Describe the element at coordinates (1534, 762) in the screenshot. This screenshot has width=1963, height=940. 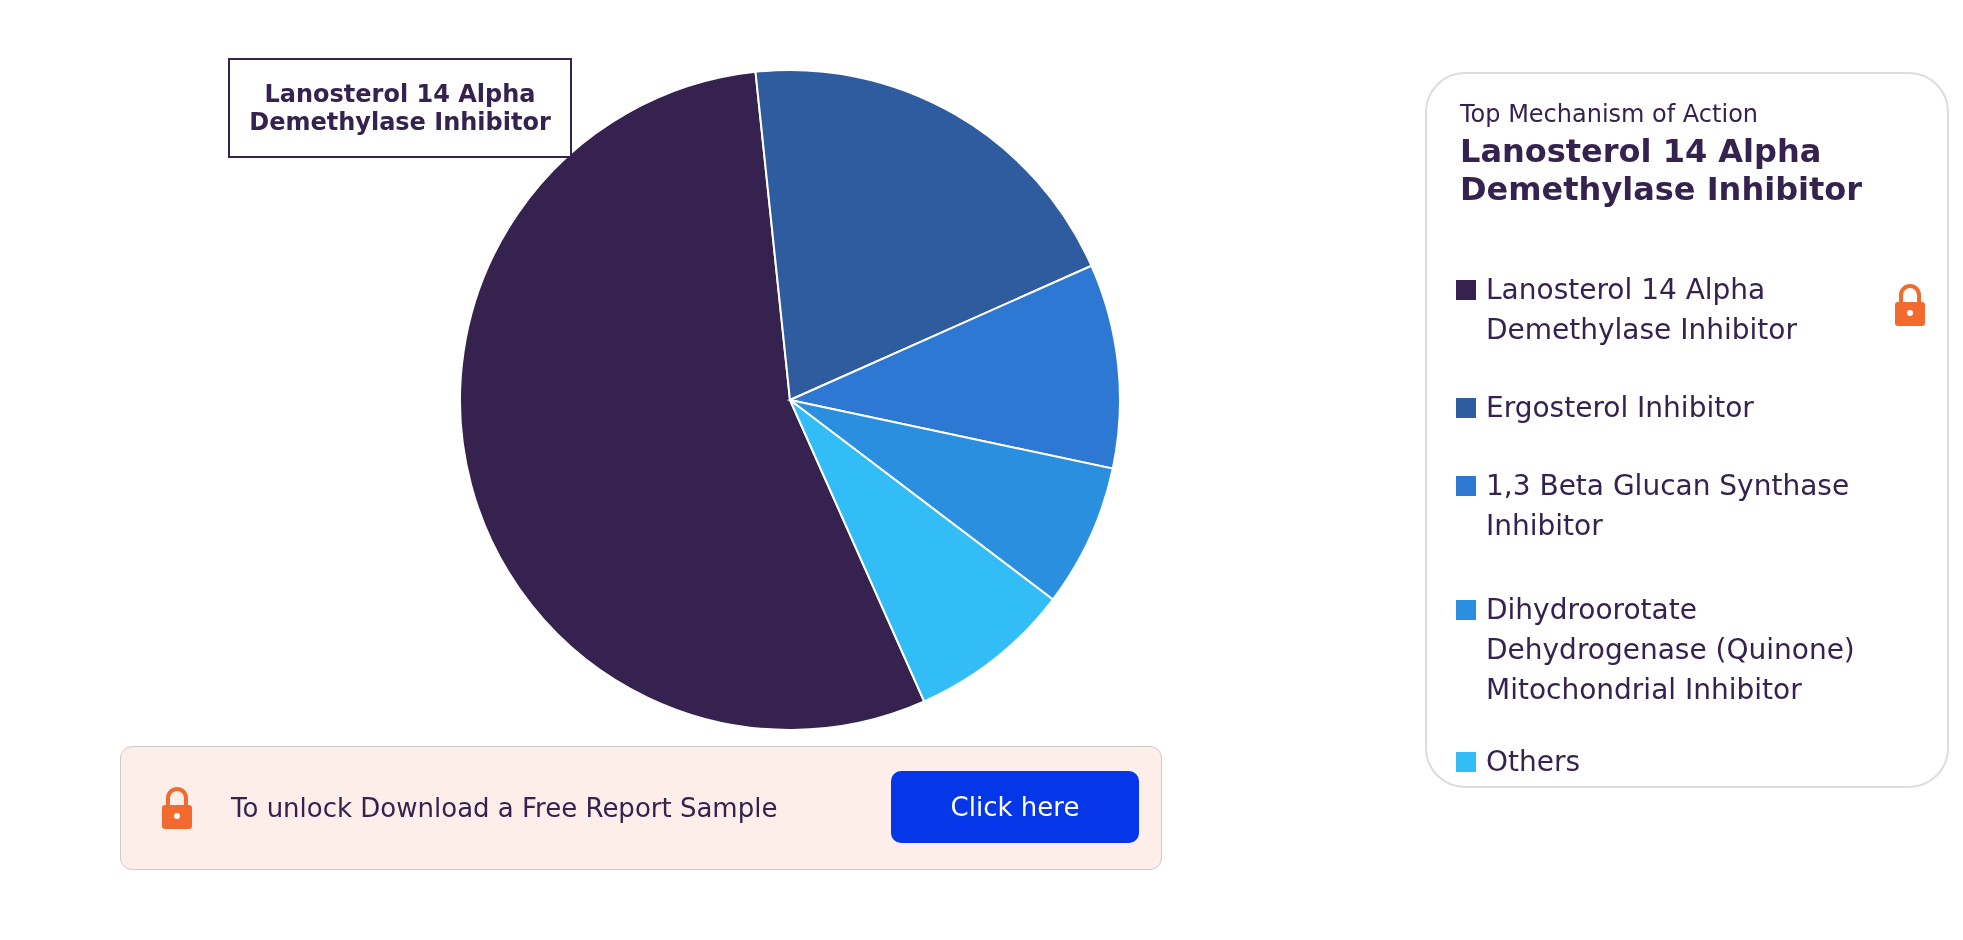
I see `legend-label: Others` at that location.